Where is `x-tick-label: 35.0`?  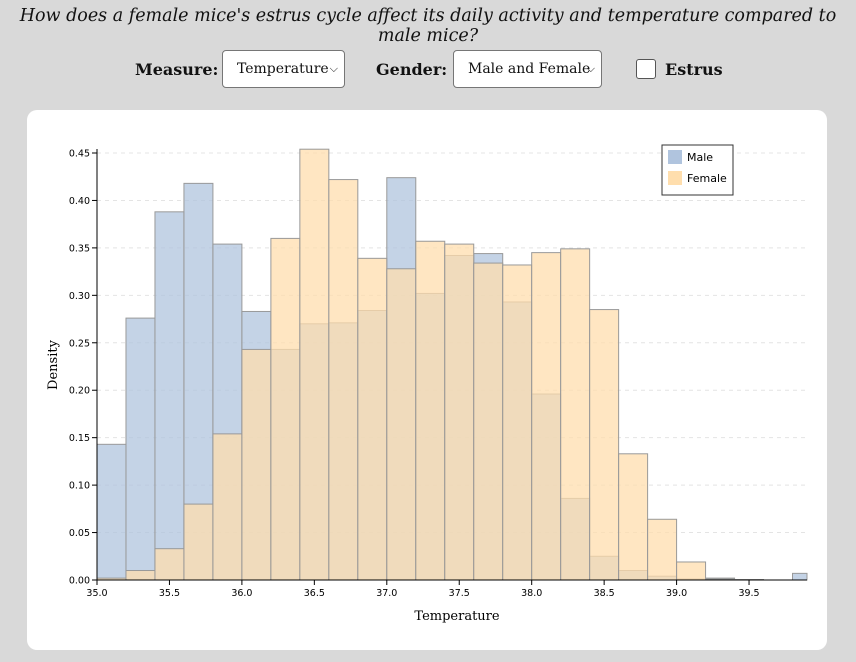
x-tick-label: 35.0 is located at coordinates (96, 593).